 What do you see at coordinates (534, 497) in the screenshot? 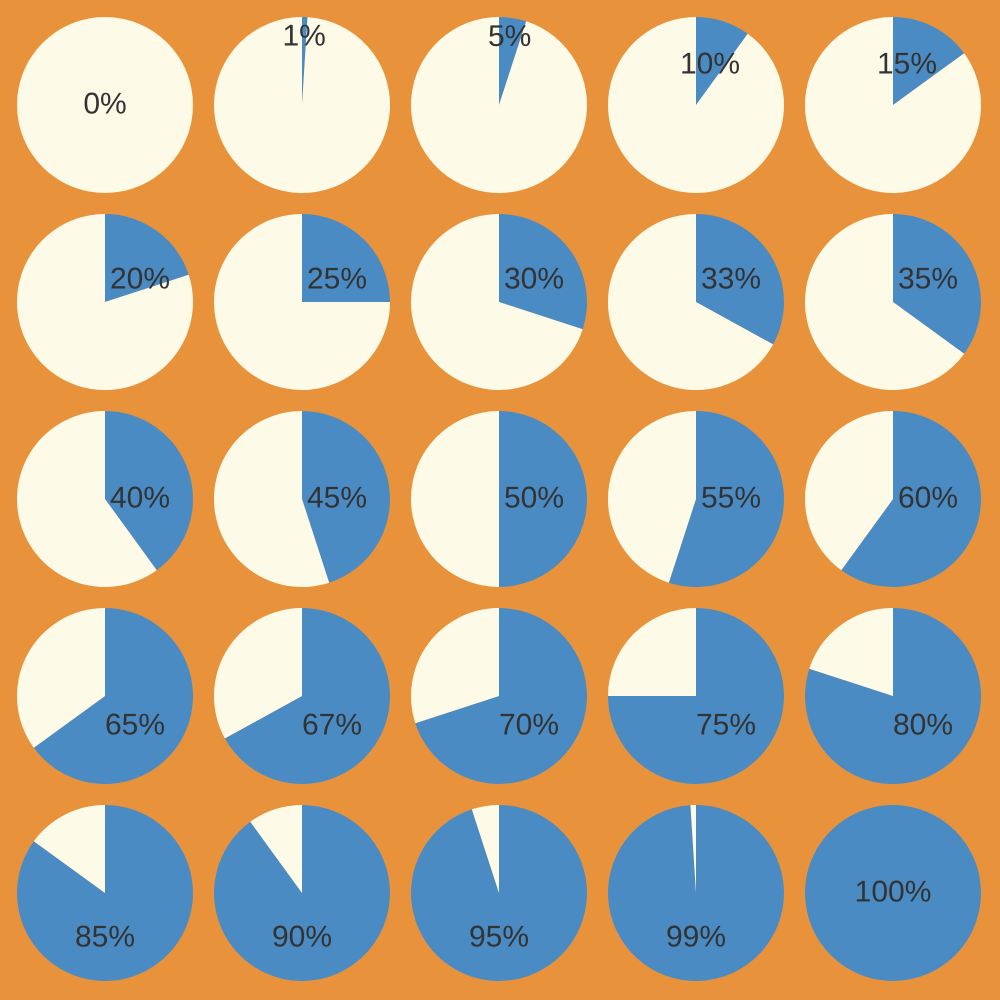
I see `data-label: 50%` at bounding box center [534, 497].